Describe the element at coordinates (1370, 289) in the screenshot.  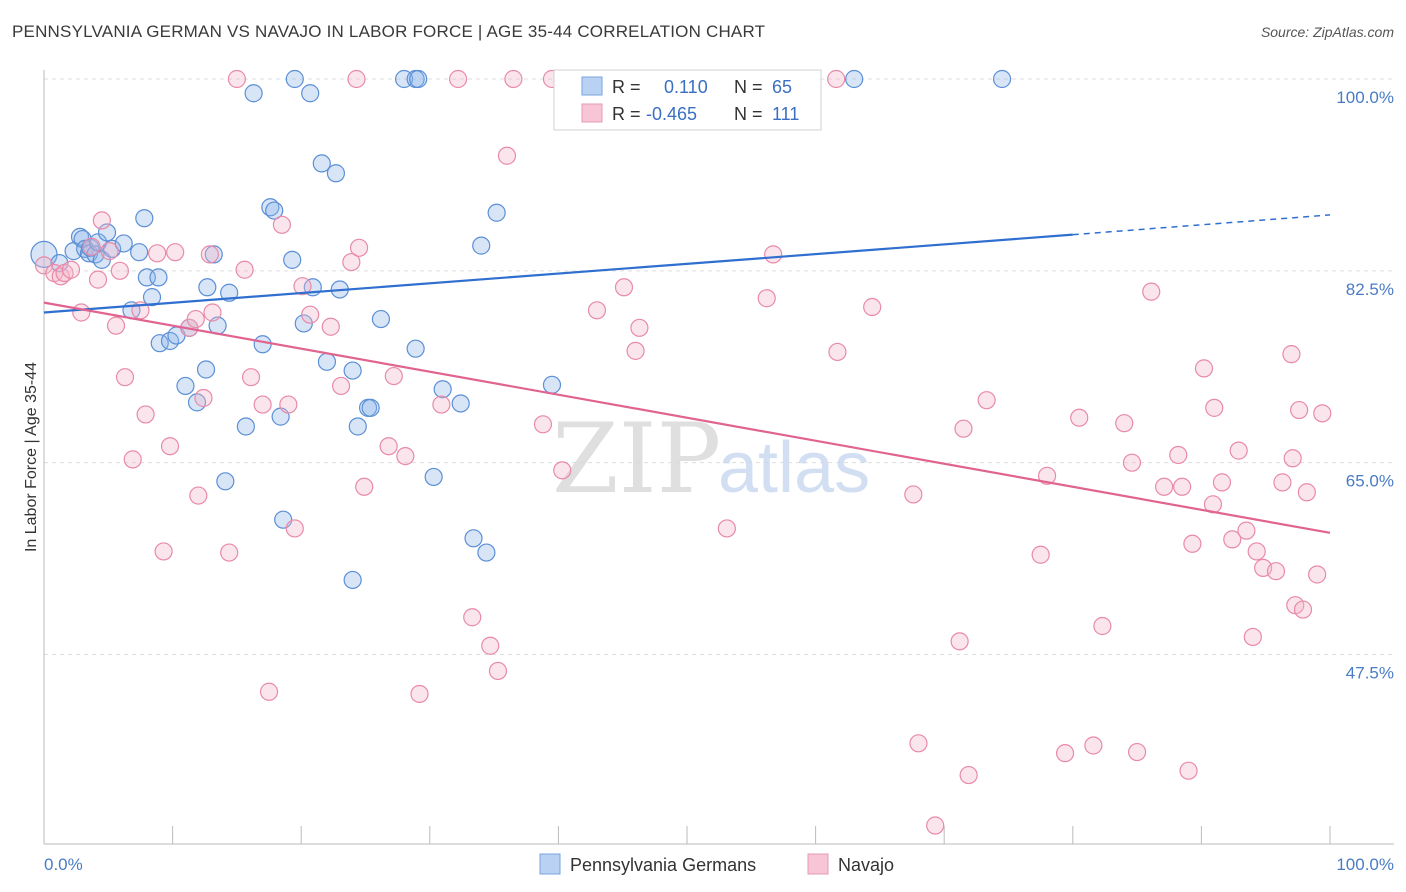
I see `y-tick-label-1: 82.5%` at that location.